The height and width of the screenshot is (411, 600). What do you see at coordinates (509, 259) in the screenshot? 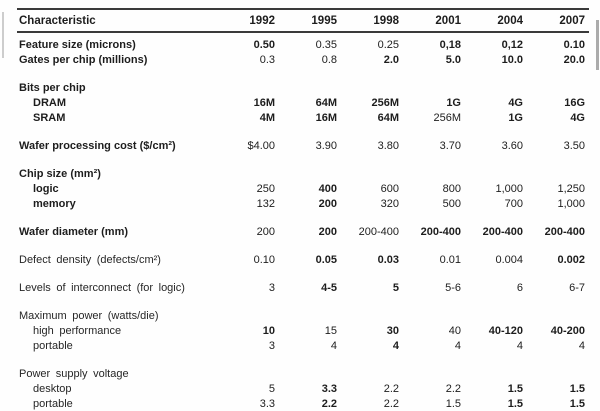
I see `table-cell: 0.004` at bounding box center [509, 259].